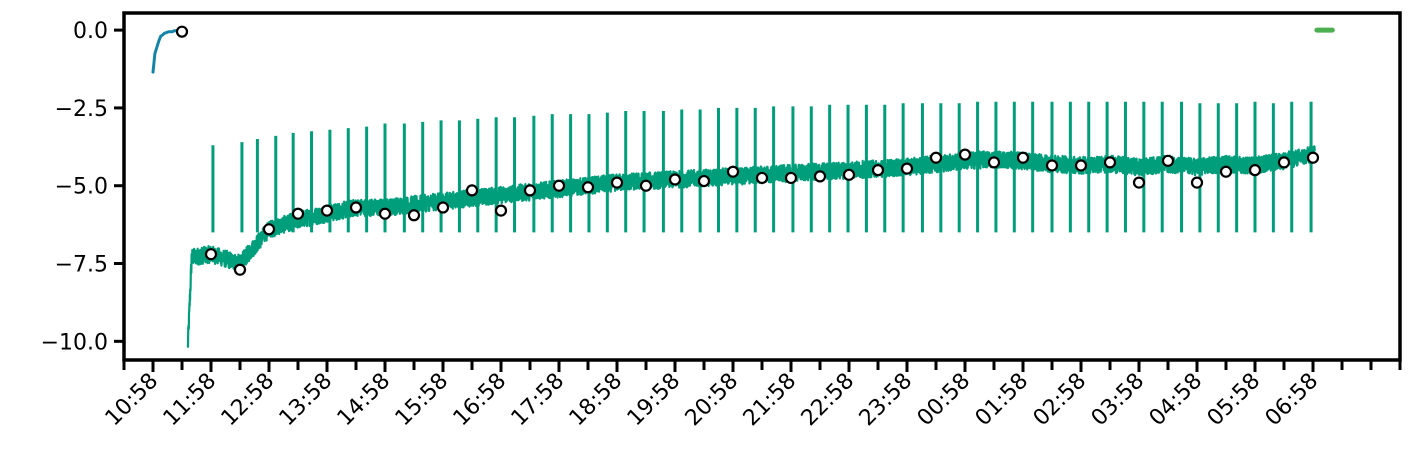 This screenshot has height=475, width=1418. What do you see at coordinates (538, 400) in the screenshot?
I see `x-tick-label: 17:58` at bounding box center [538, 400].